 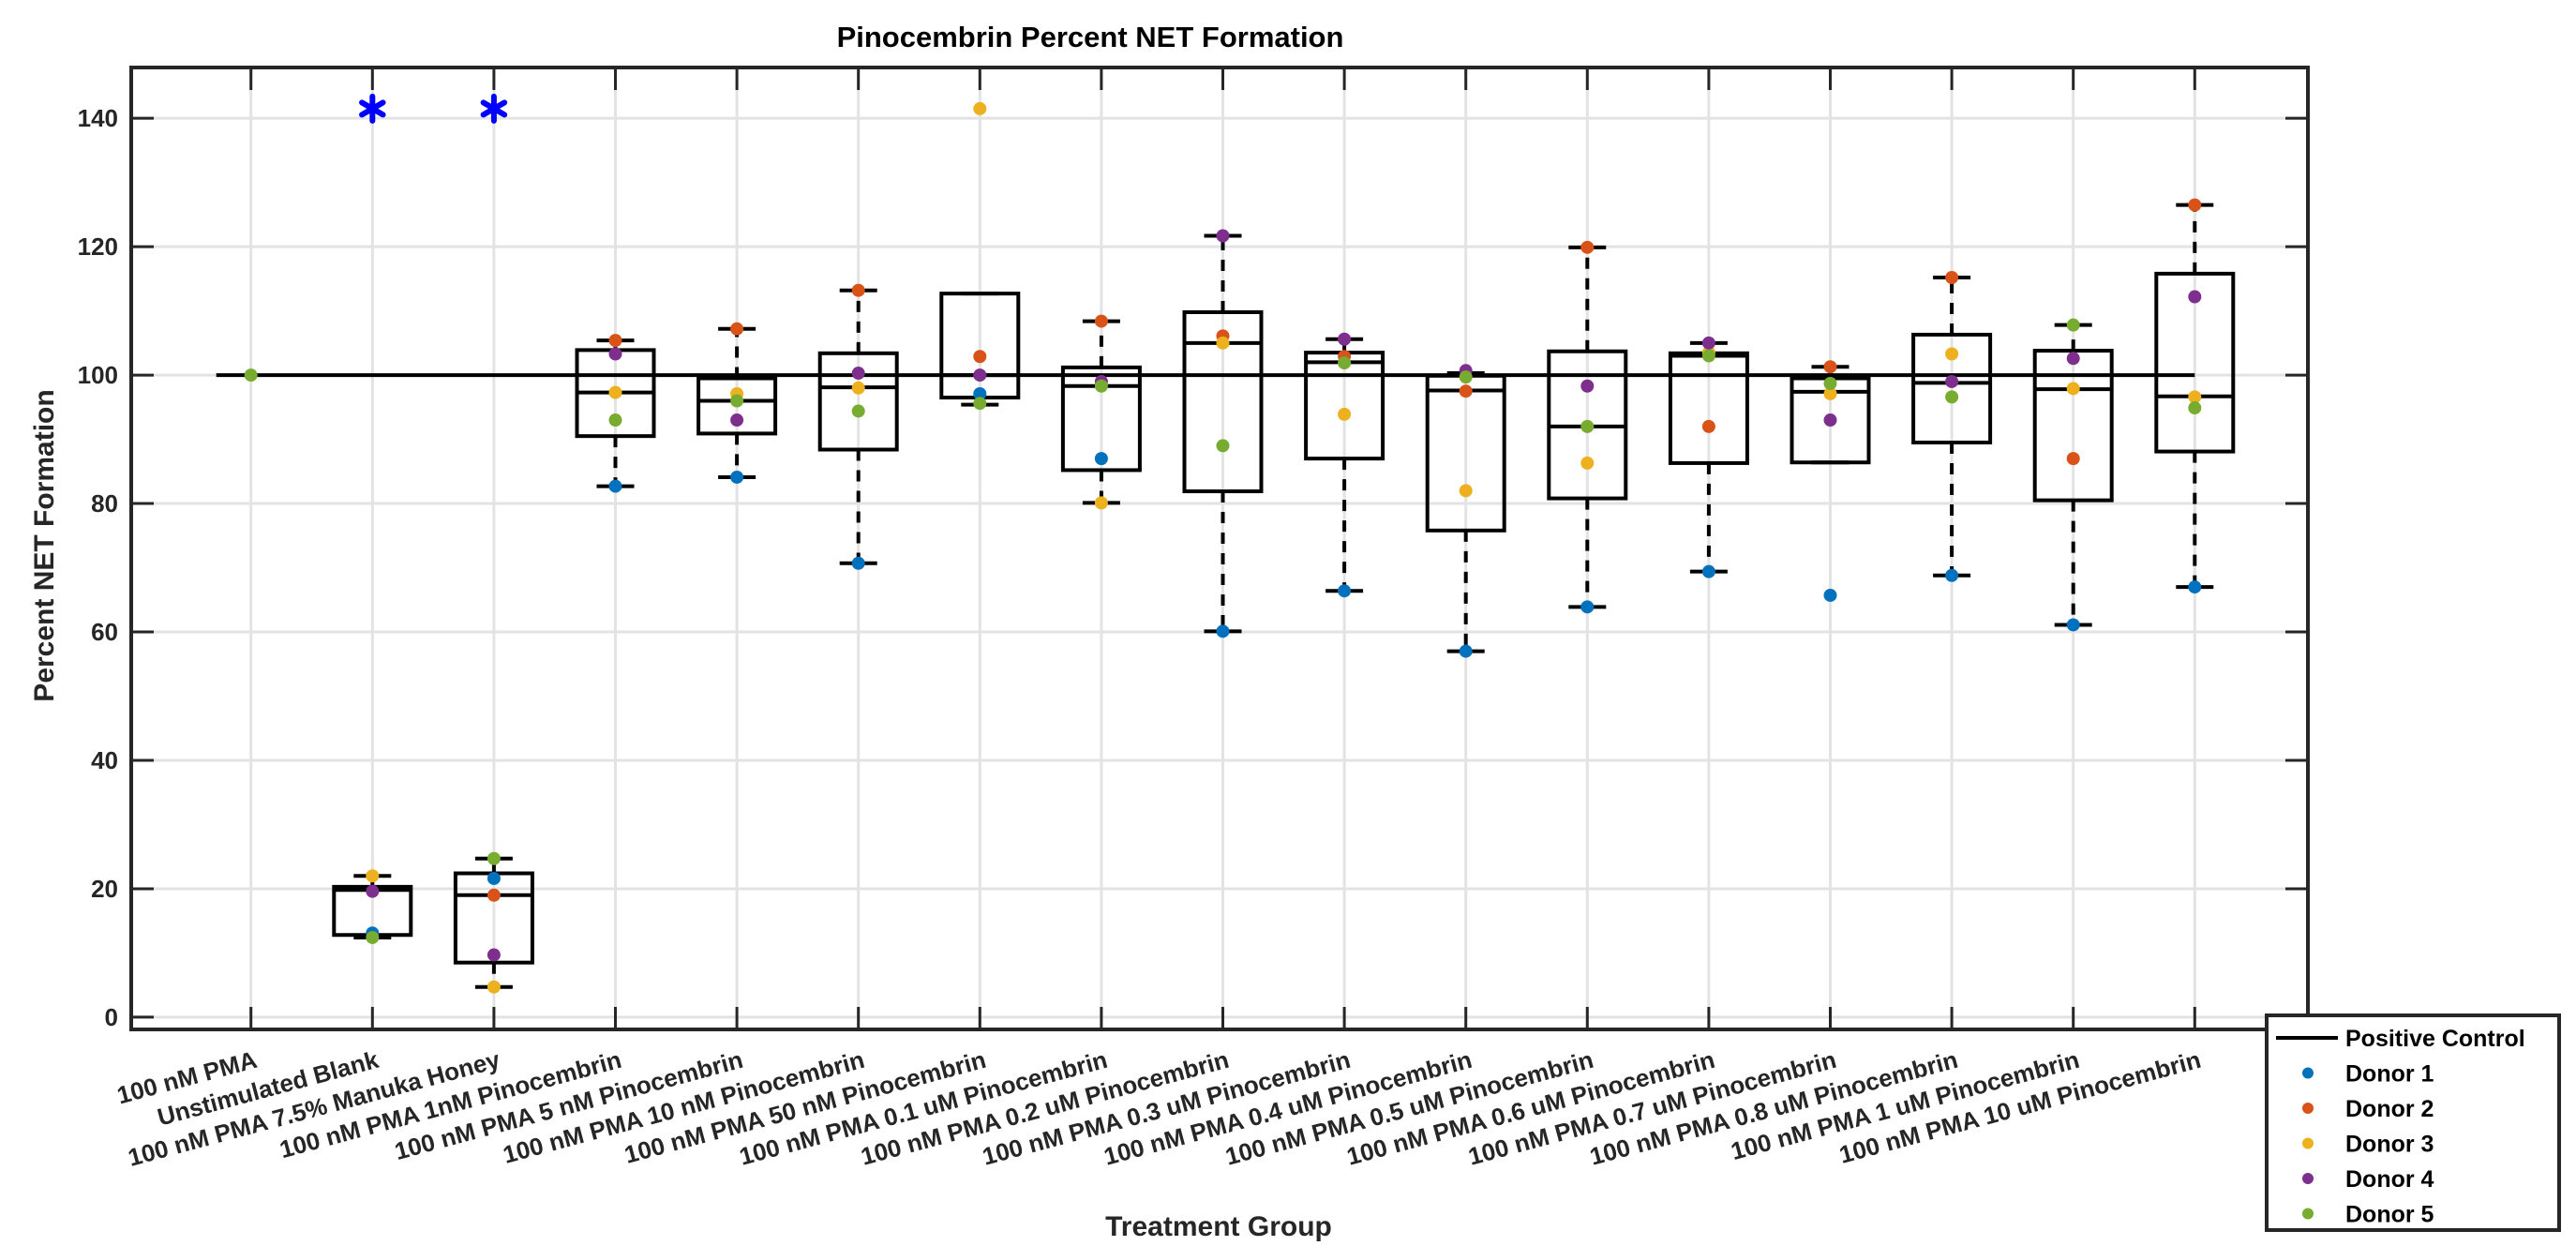 What do you see at coordinates (1090, 37) in the screenshot?
I see `chart-title: Pinocembrin Percent NET Formation` at bounding box center [1090, 37].